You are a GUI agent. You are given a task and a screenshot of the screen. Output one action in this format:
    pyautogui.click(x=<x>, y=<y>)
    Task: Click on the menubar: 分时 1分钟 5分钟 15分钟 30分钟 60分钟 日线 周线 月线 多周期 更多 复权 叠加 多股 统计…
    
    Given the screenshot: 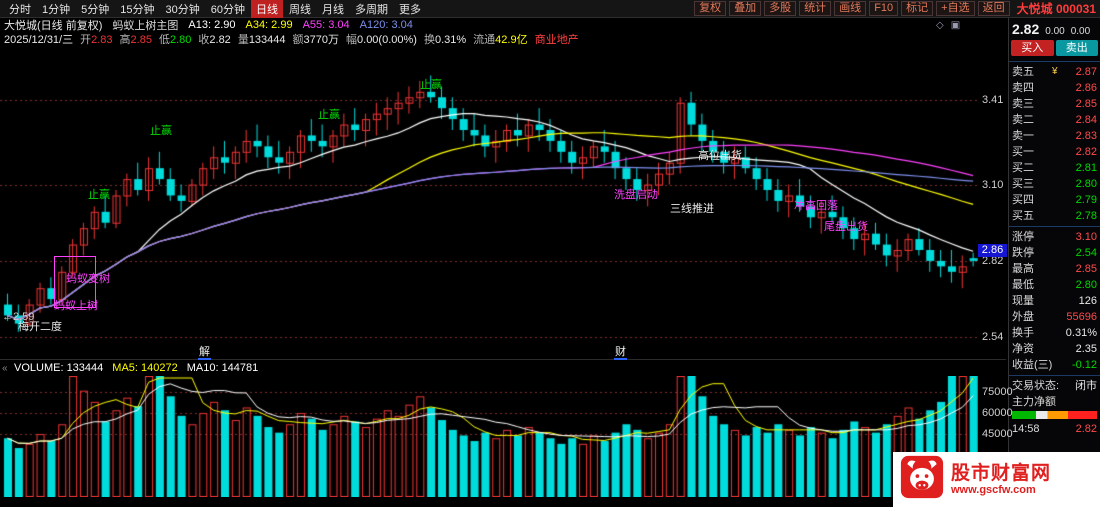 What is the action you would take?
    pyautogui.click(x=550, y=9)
    